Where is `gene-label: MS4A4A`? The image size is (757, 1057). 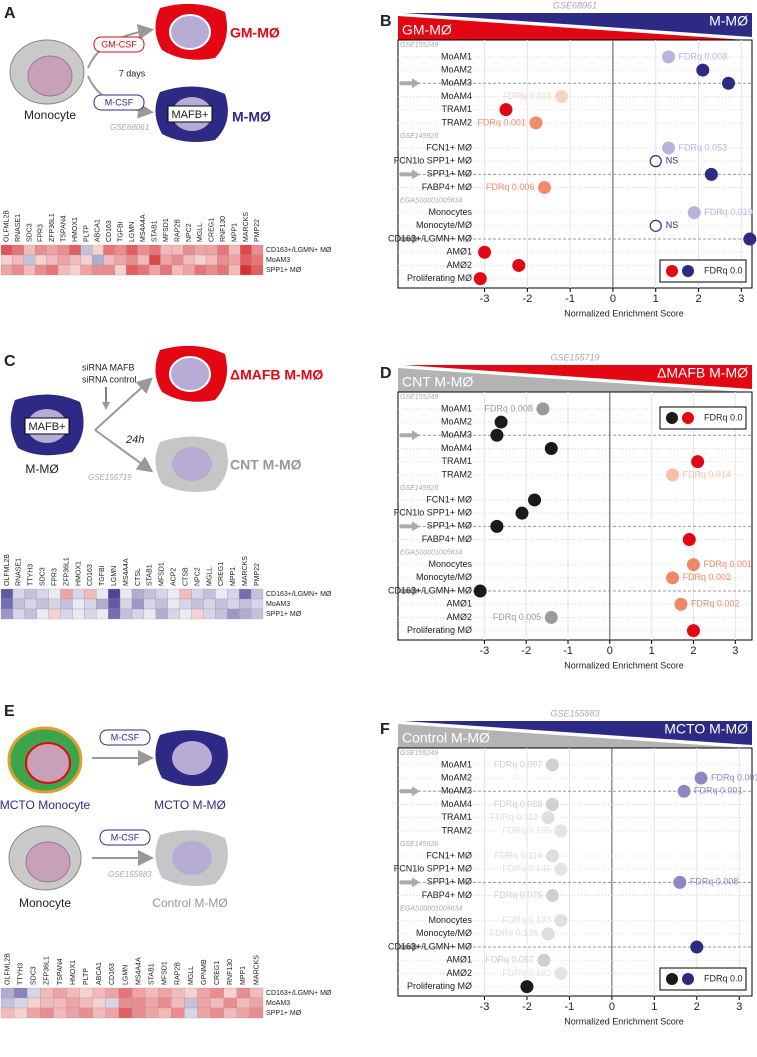
gene-label: MS4A4A is located at coordinates (126, 572).